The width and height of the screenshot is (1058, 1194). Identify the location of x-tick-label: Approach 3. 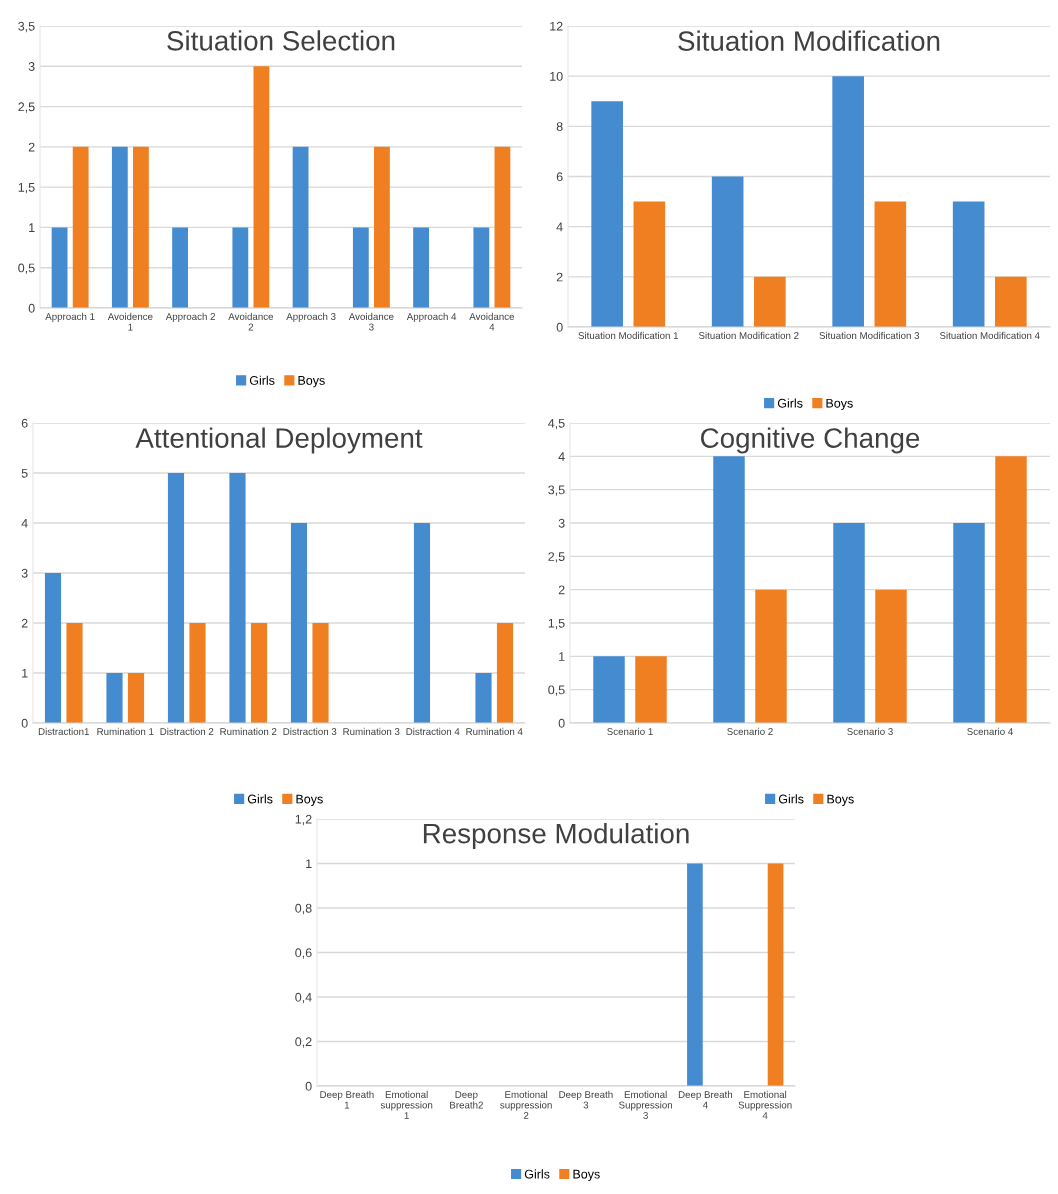
(311, 317).